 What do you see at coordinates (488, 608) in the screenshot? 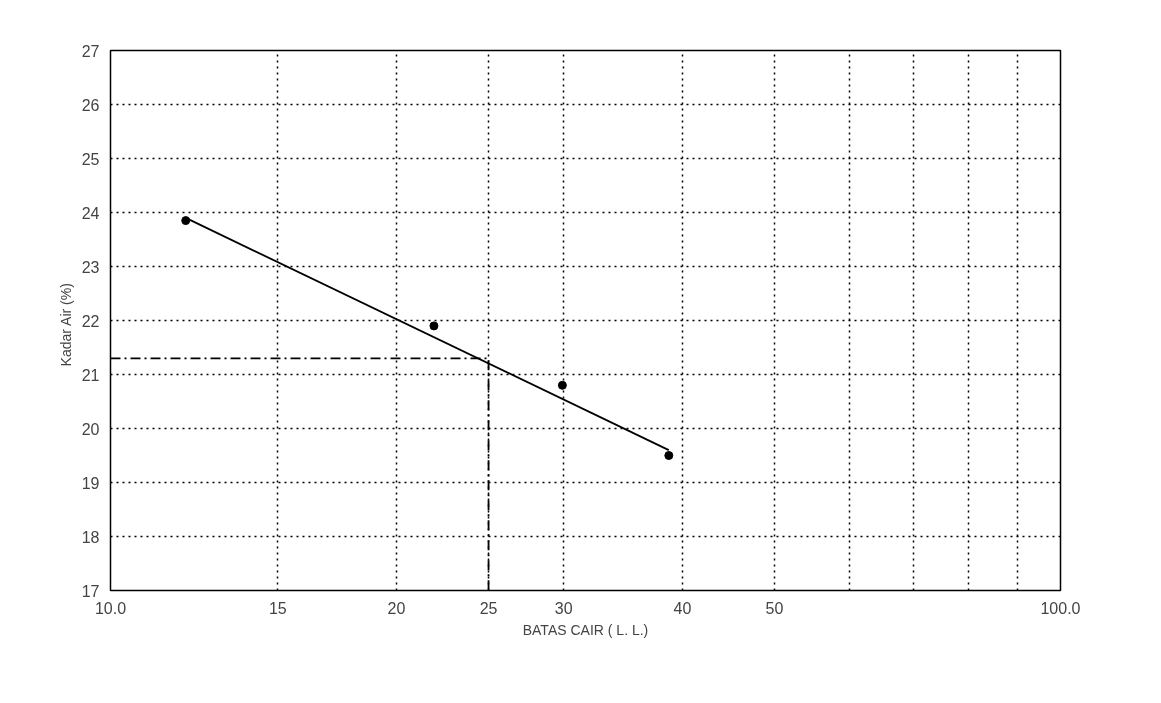
I see `x-tick-label: 25` at bounding box center [488, 608].